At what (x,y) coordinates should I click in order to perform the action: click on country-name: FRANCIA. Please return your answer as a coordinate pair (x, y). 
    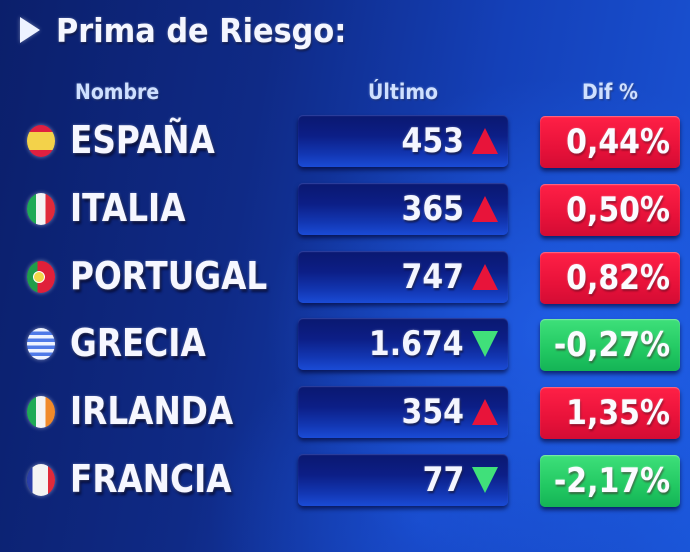
    Looking at the image, I should click on (151, 479).